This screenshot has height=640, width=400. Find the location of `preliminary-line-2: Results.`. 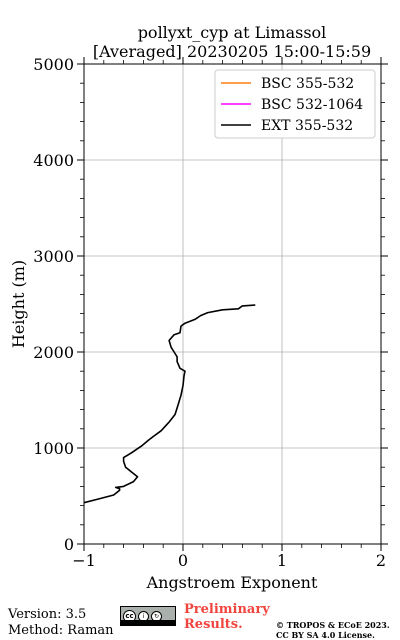

preliminary-line-2: Results. is located at coordinates (213, 624).